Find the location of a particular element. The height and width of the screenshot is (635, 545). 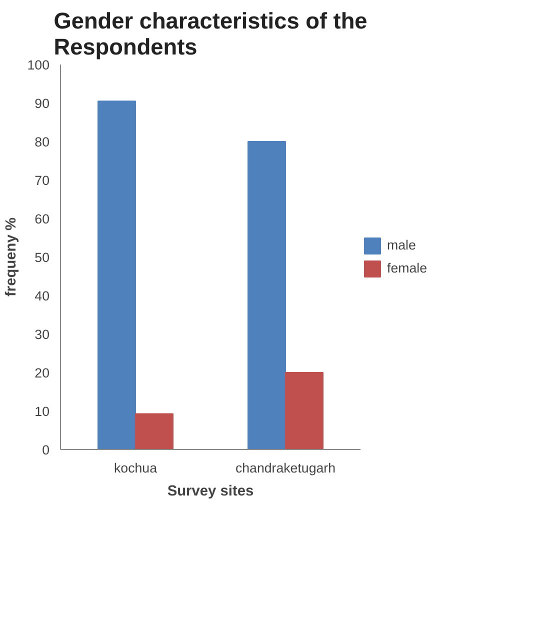

x-tick-label: chandraketugarh is located at coordinates (285, 468).